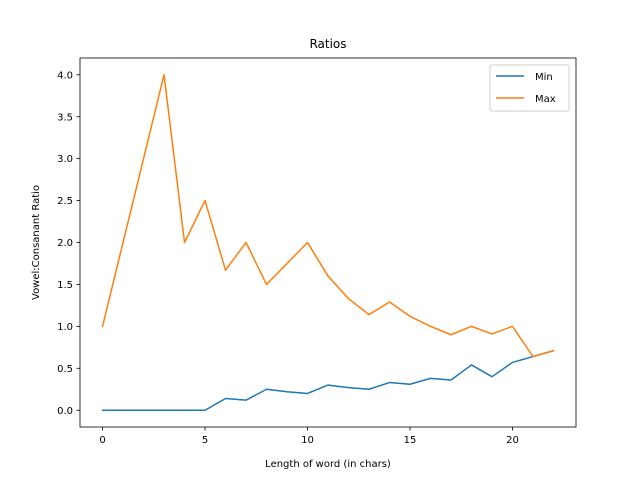 This screenshot has height=480, width=640. I want to click on x-tick-label: 0, so click(102, 440).